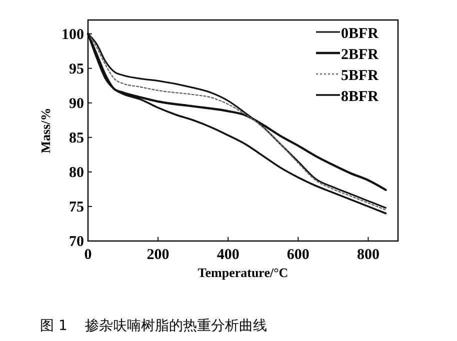 This screenshot has width=457, height=341. Describe the element at coordinates (76, 172) in the screenshot. I see `y-tick-label: 80` at that location.